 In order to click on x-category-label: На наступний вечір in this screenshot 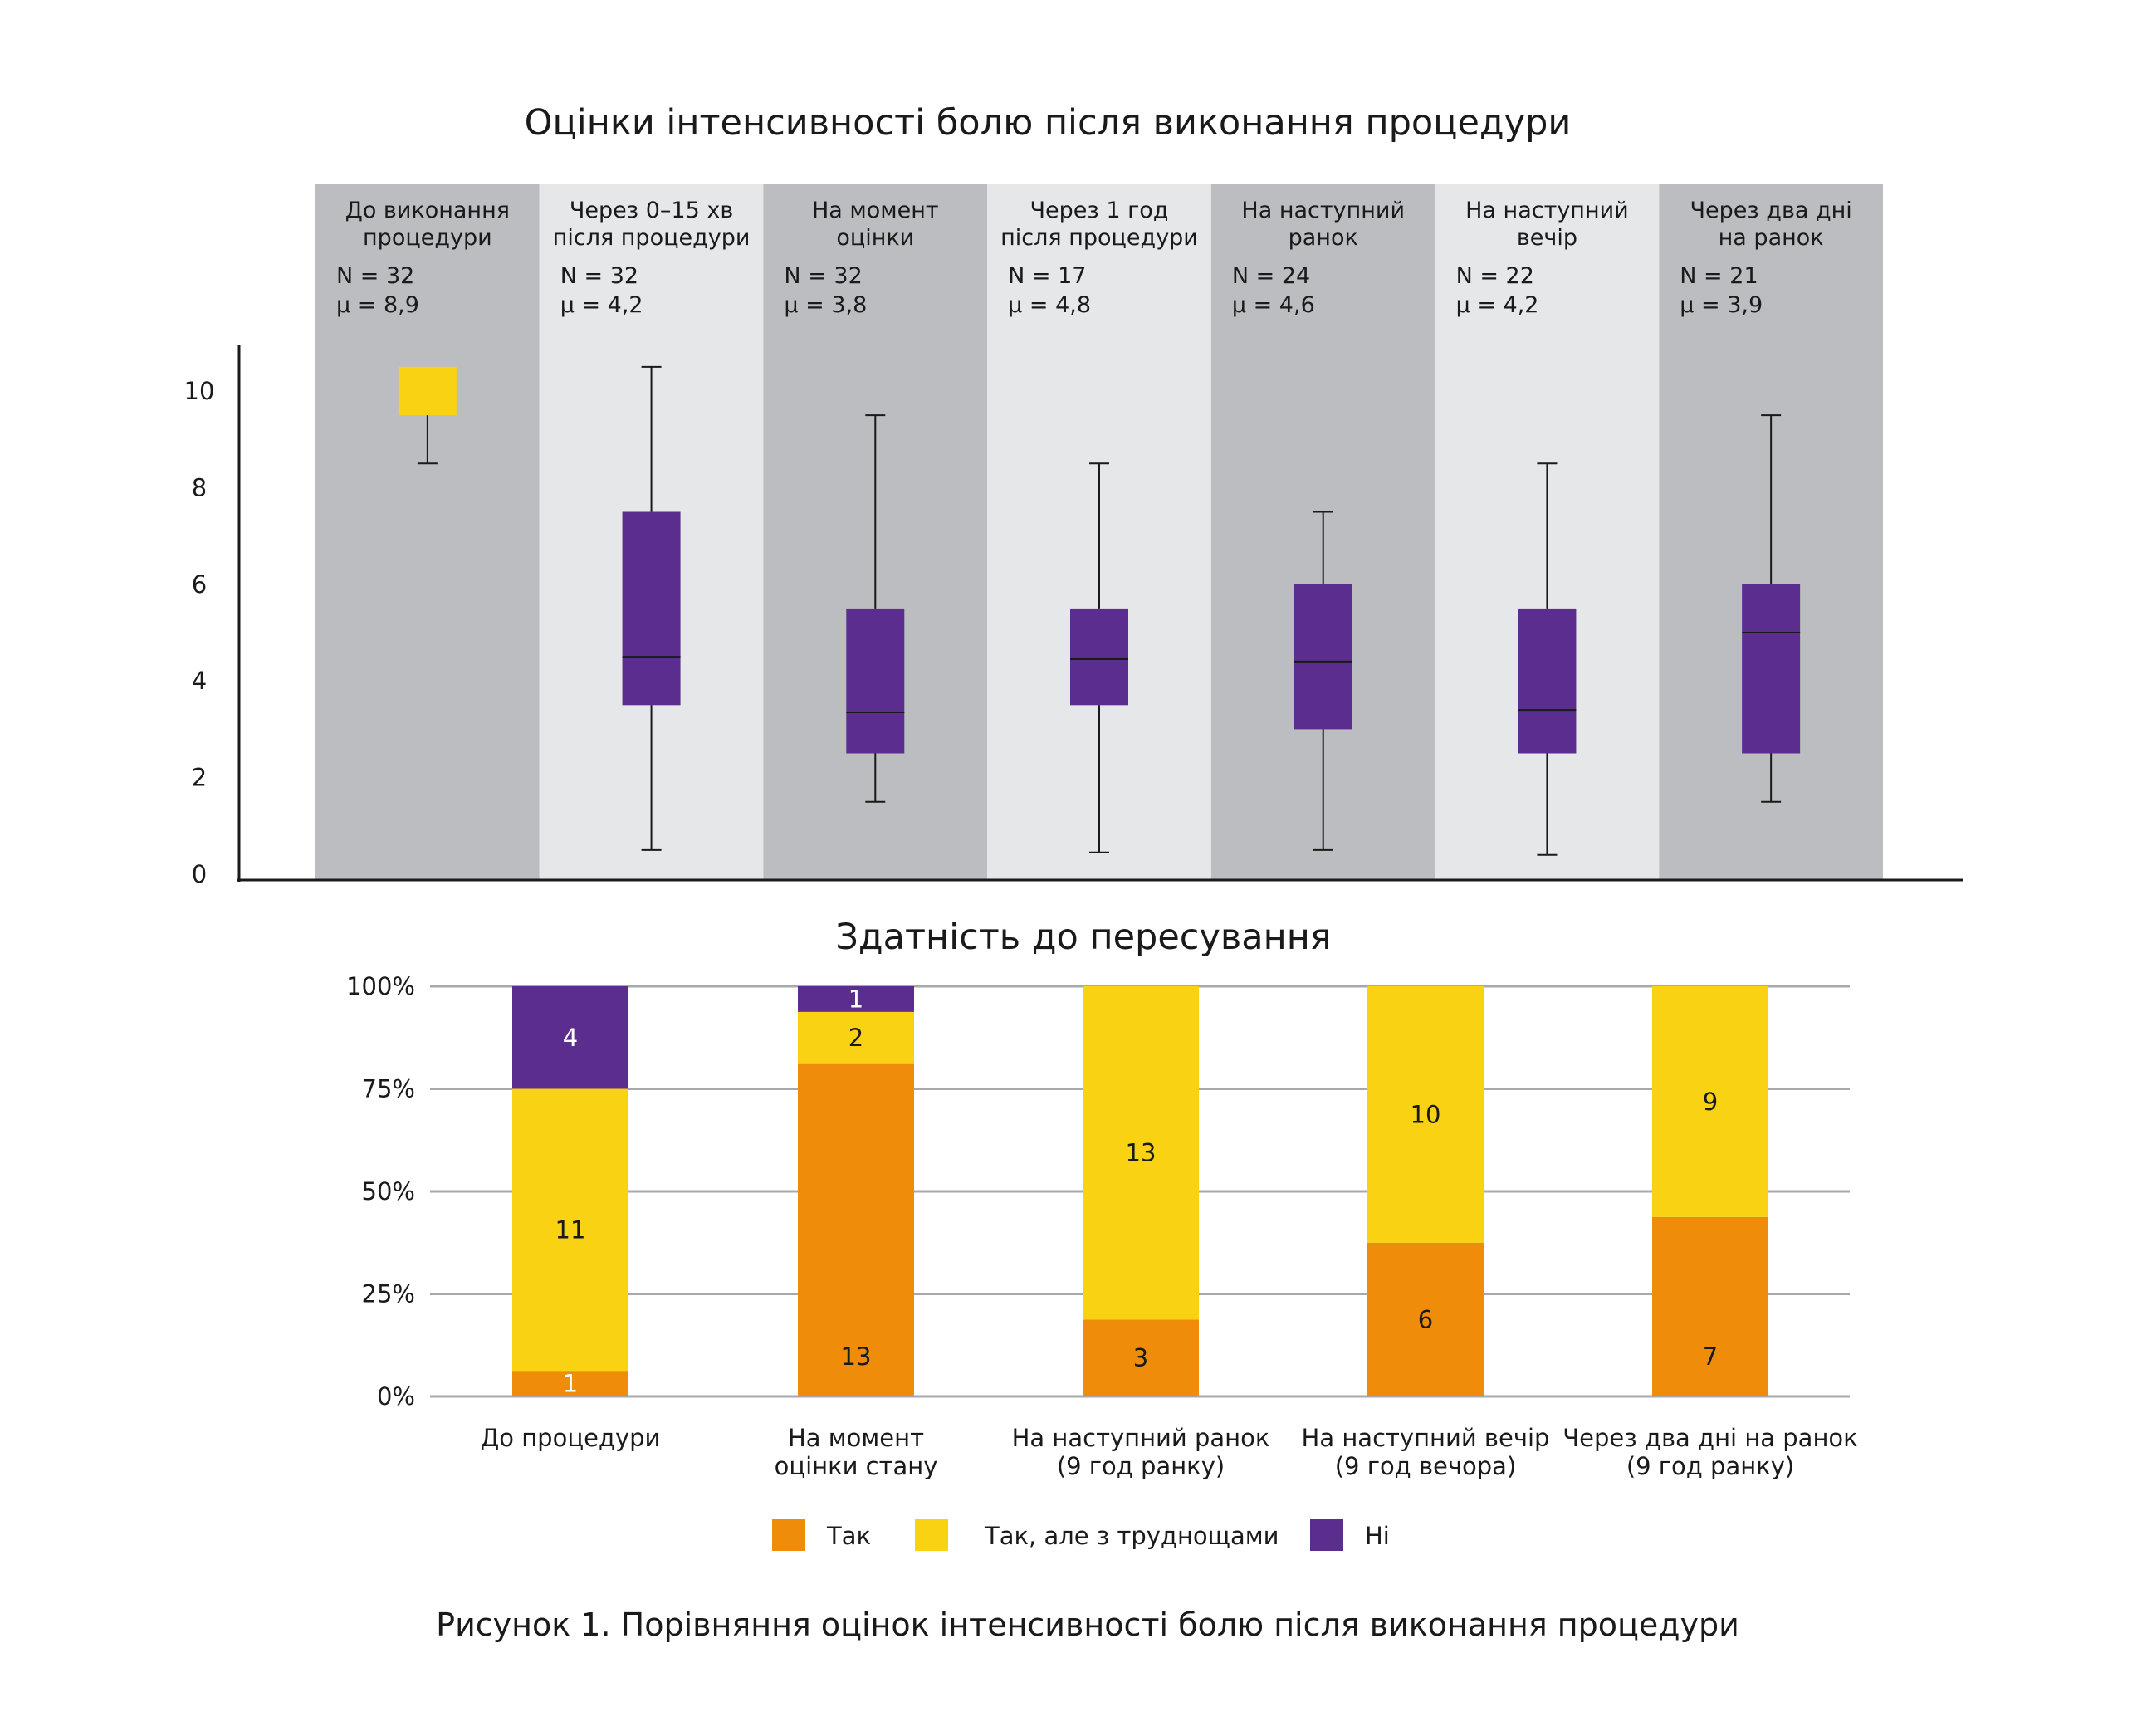, I will do `click(1426, 1438)`.